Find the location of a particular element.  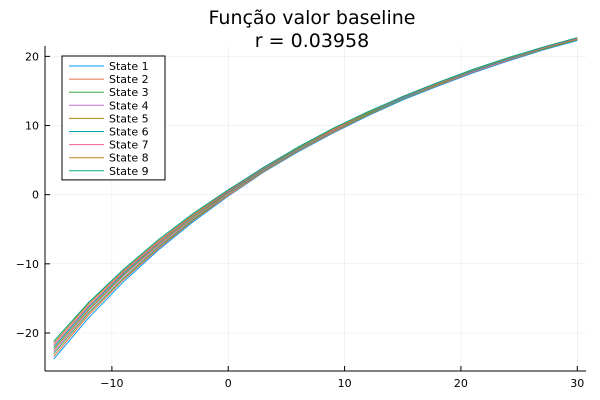

legend-label: State 8 is located at coordinates (129, 158).